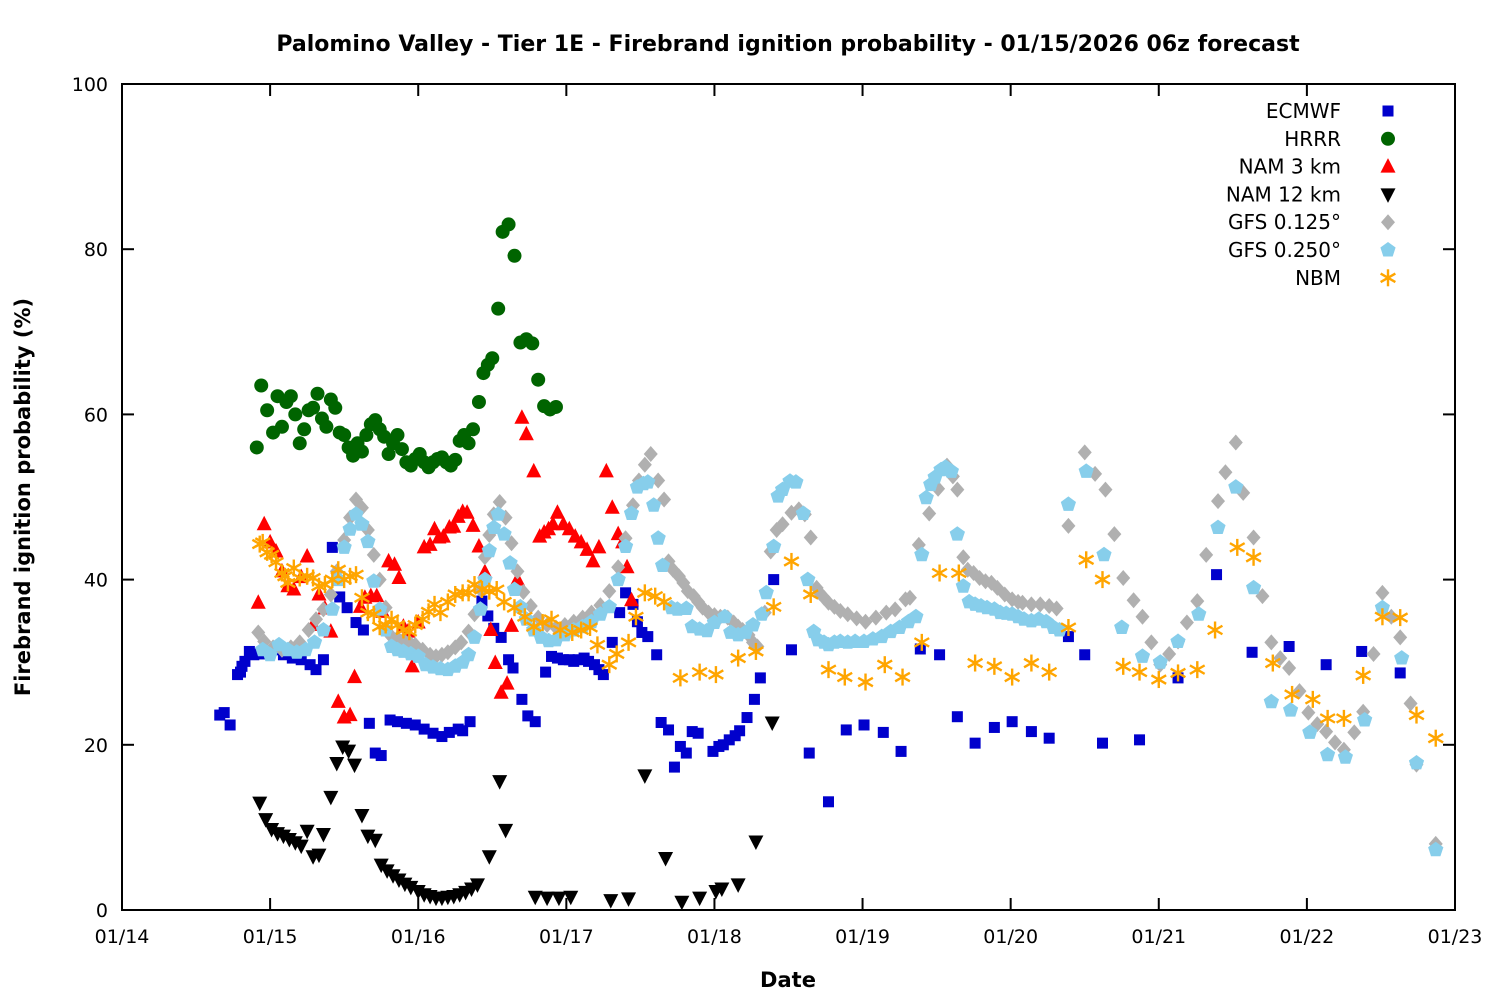 Image resolution: width=1500 pixels, height=1000 pixels. Describe the element at coordinates (406, 346) in the screenshot. I see `series-hrrr` at that location.